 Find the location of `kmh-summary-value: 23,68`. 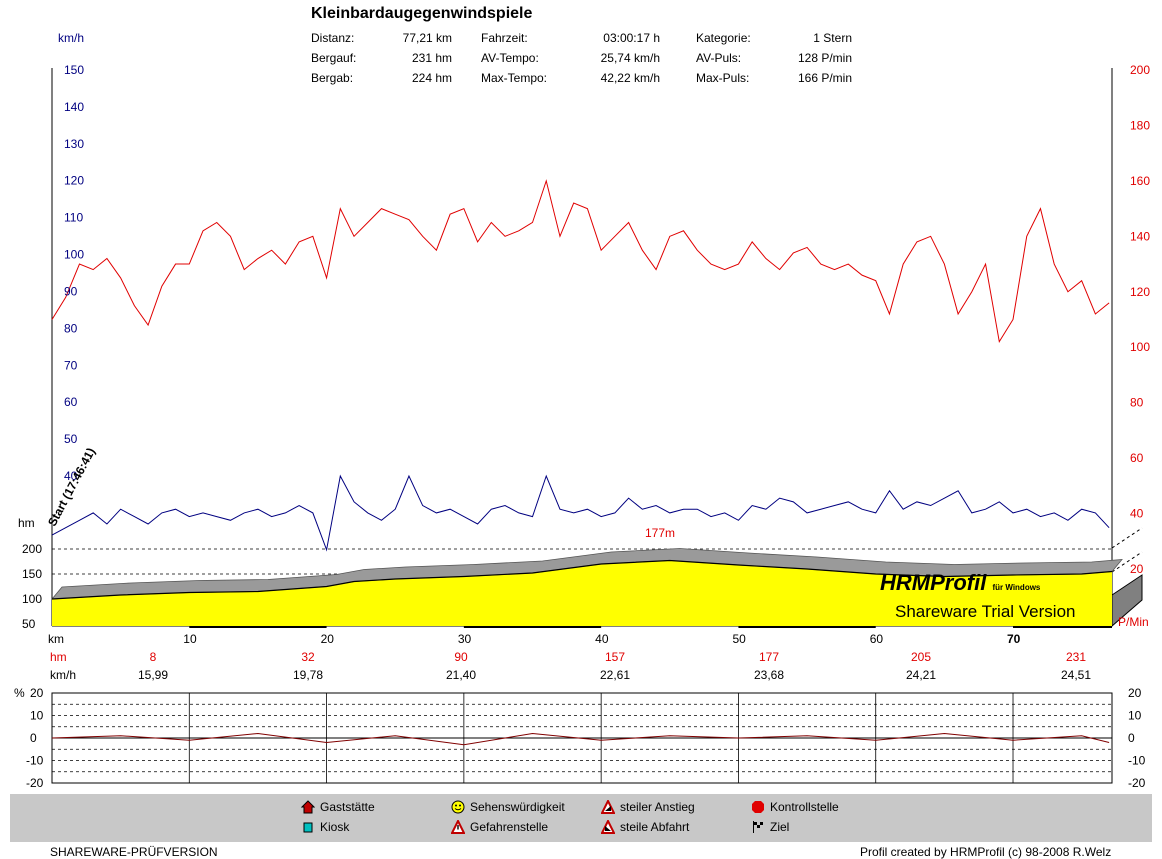

kmh-summary-value: 23,68 is located at coordinates (769, 675).